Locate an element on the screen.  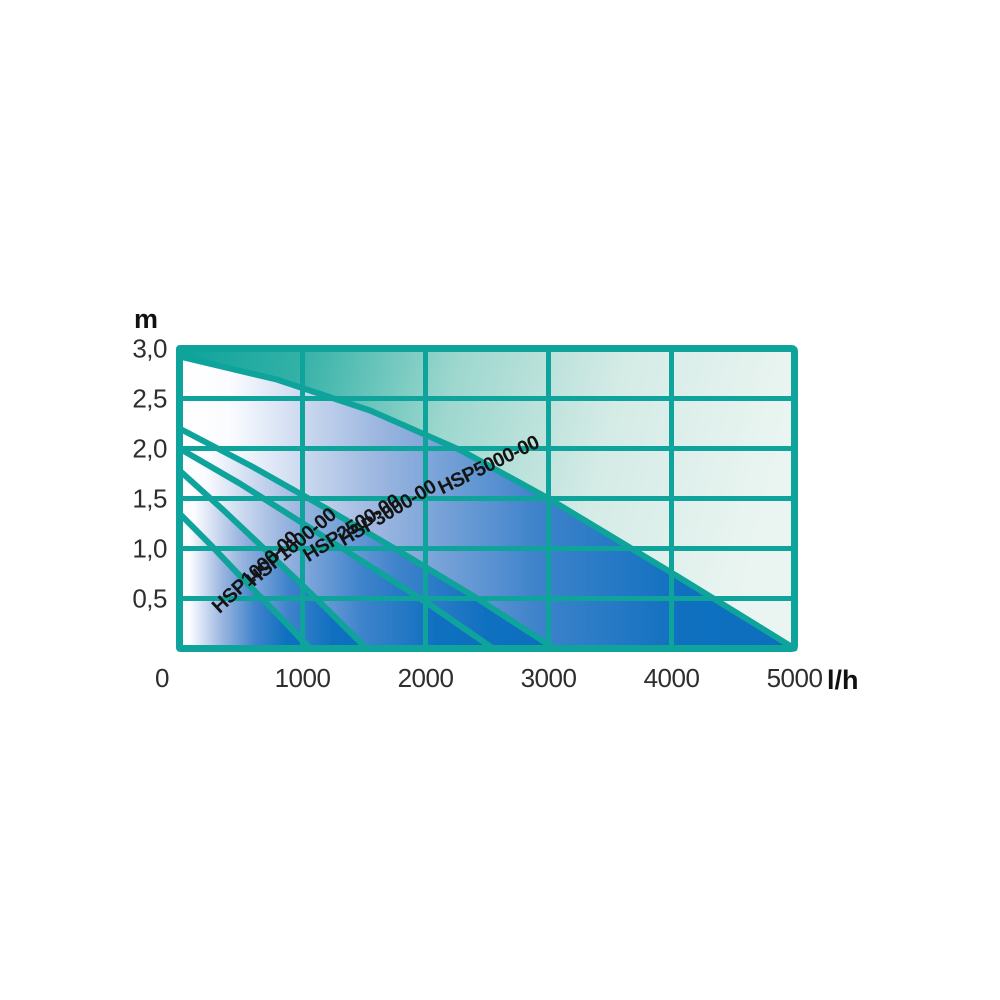
y-tick-3,0: 3,0 is located at coordinates (149, 349).